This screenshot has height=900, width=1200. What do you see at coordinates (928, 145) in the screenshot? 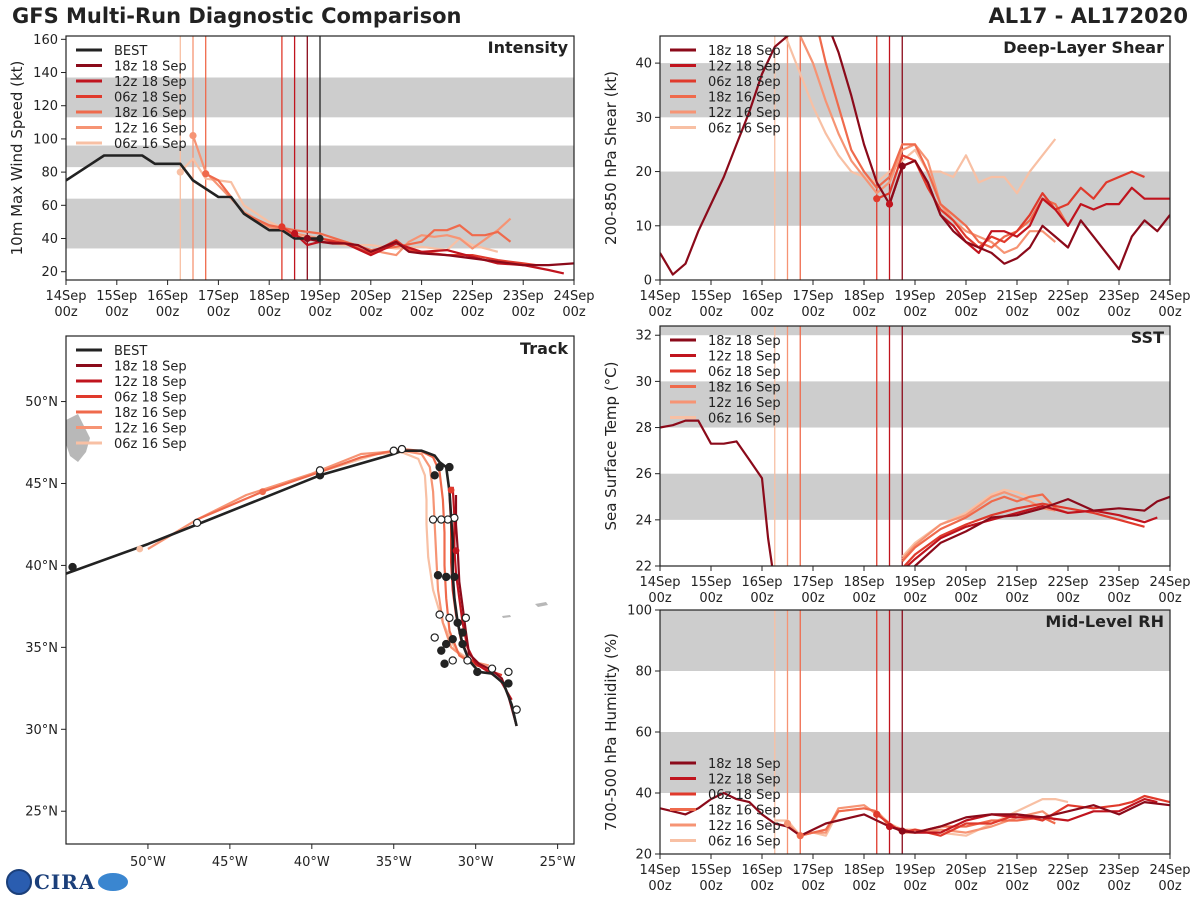
I see `shear-series-r12z16` at bounding box center [928, 145].